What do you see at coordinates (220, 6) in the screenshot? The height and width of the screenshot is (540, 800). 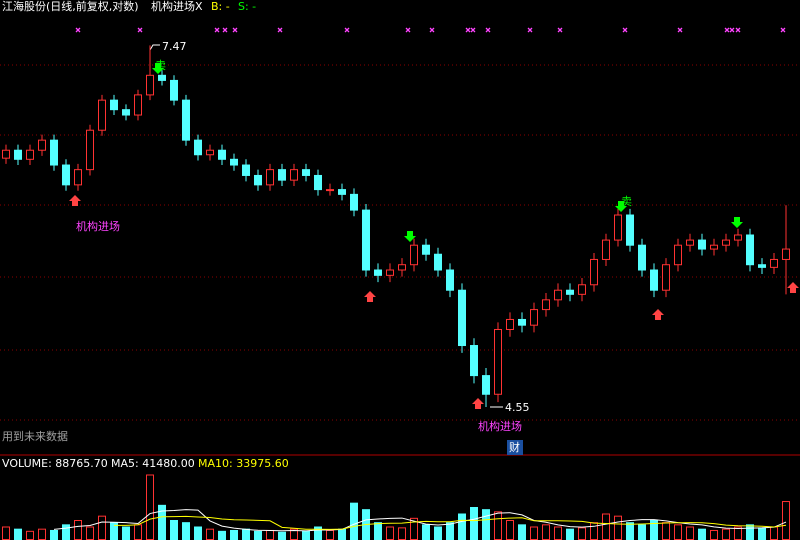 I see `b-value: B: -` at bounding box center [220, 6].